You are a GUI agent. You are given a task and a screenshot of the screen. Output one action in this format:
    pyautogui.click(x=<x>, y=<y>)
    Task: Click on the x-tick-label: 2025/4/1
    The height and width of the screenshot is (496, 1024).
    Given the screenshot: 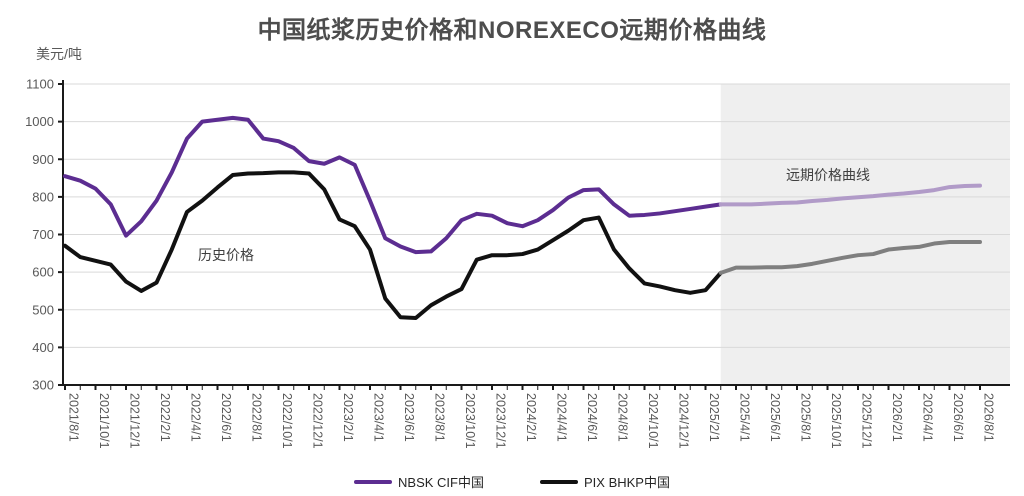 What is the action you would take?
    pyautogui.click(x=745, y=417)
    